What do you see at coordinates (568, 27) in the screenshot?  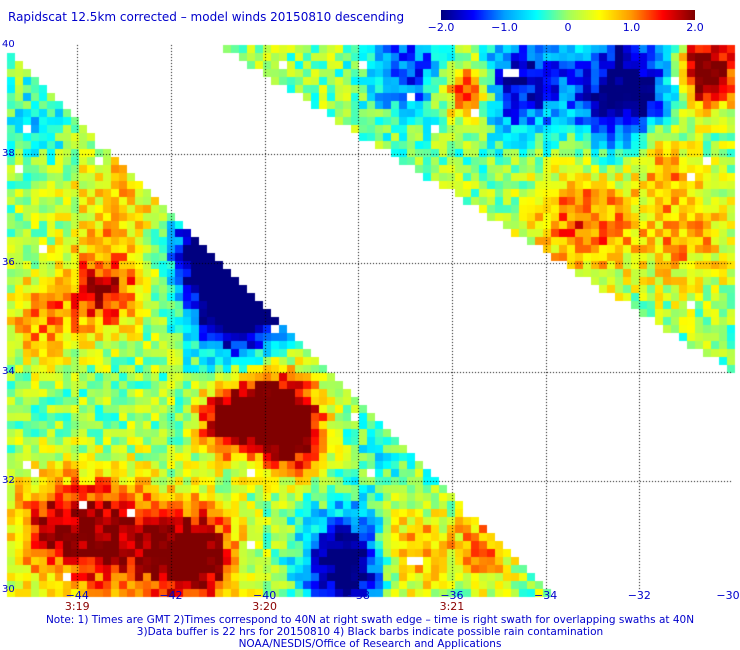 I see `colorbar-tick-label: 0` at bounding box center [568, 27].